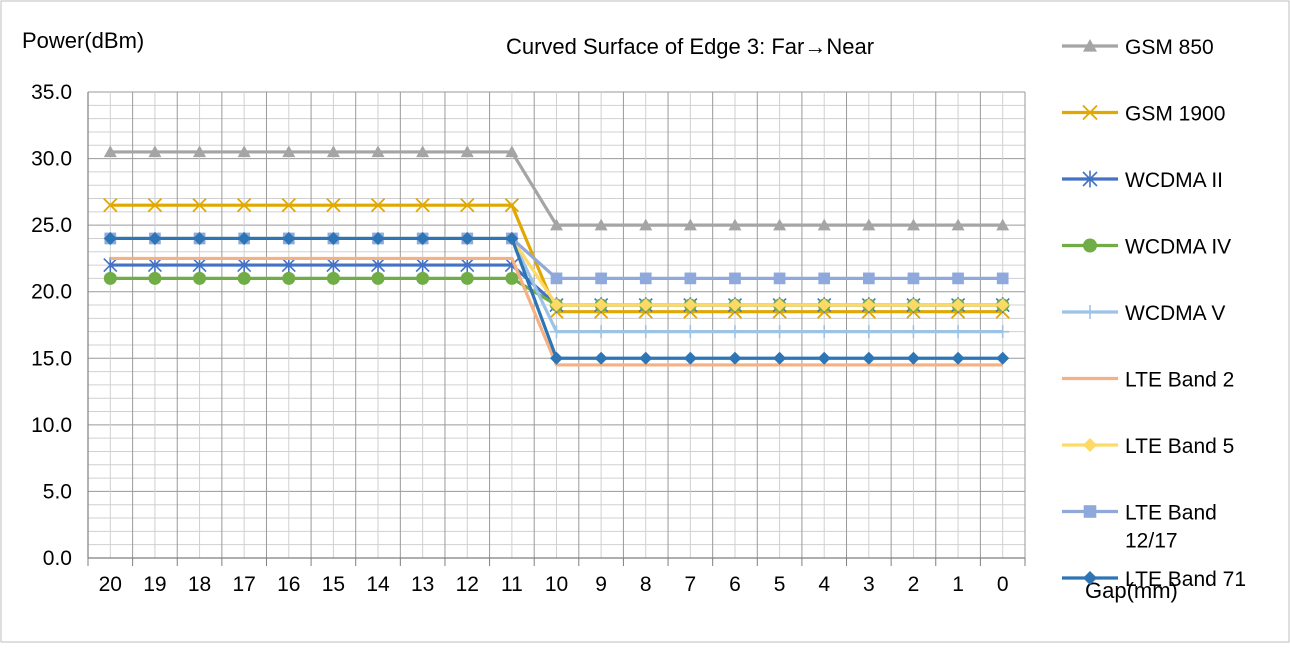 This screenshot has width=1290, height=648. I want to click on legend-label: LTE Band 2, so click(1179, 380).